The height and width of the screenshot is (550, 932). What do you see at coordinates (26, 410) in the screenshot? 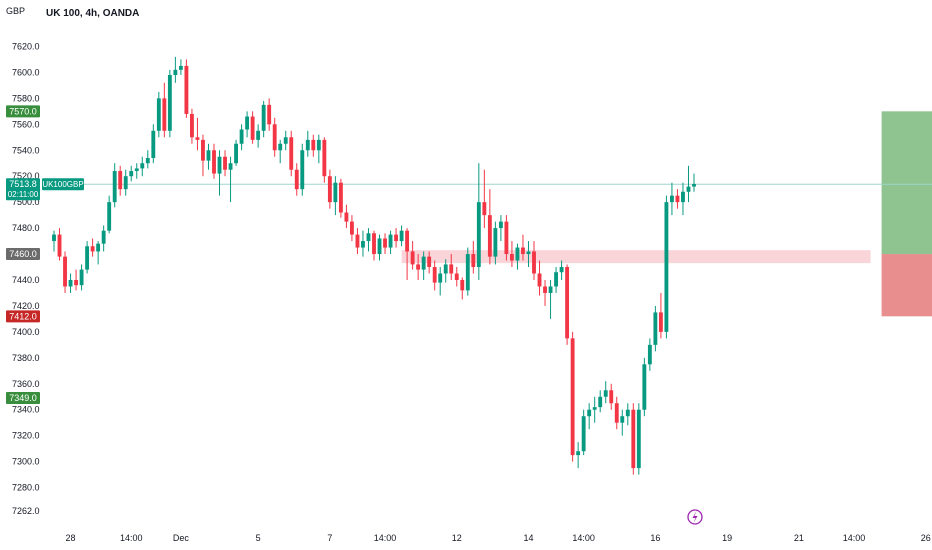
I see `y-tick-label: 7340.0` at bounding box center [26, 410].